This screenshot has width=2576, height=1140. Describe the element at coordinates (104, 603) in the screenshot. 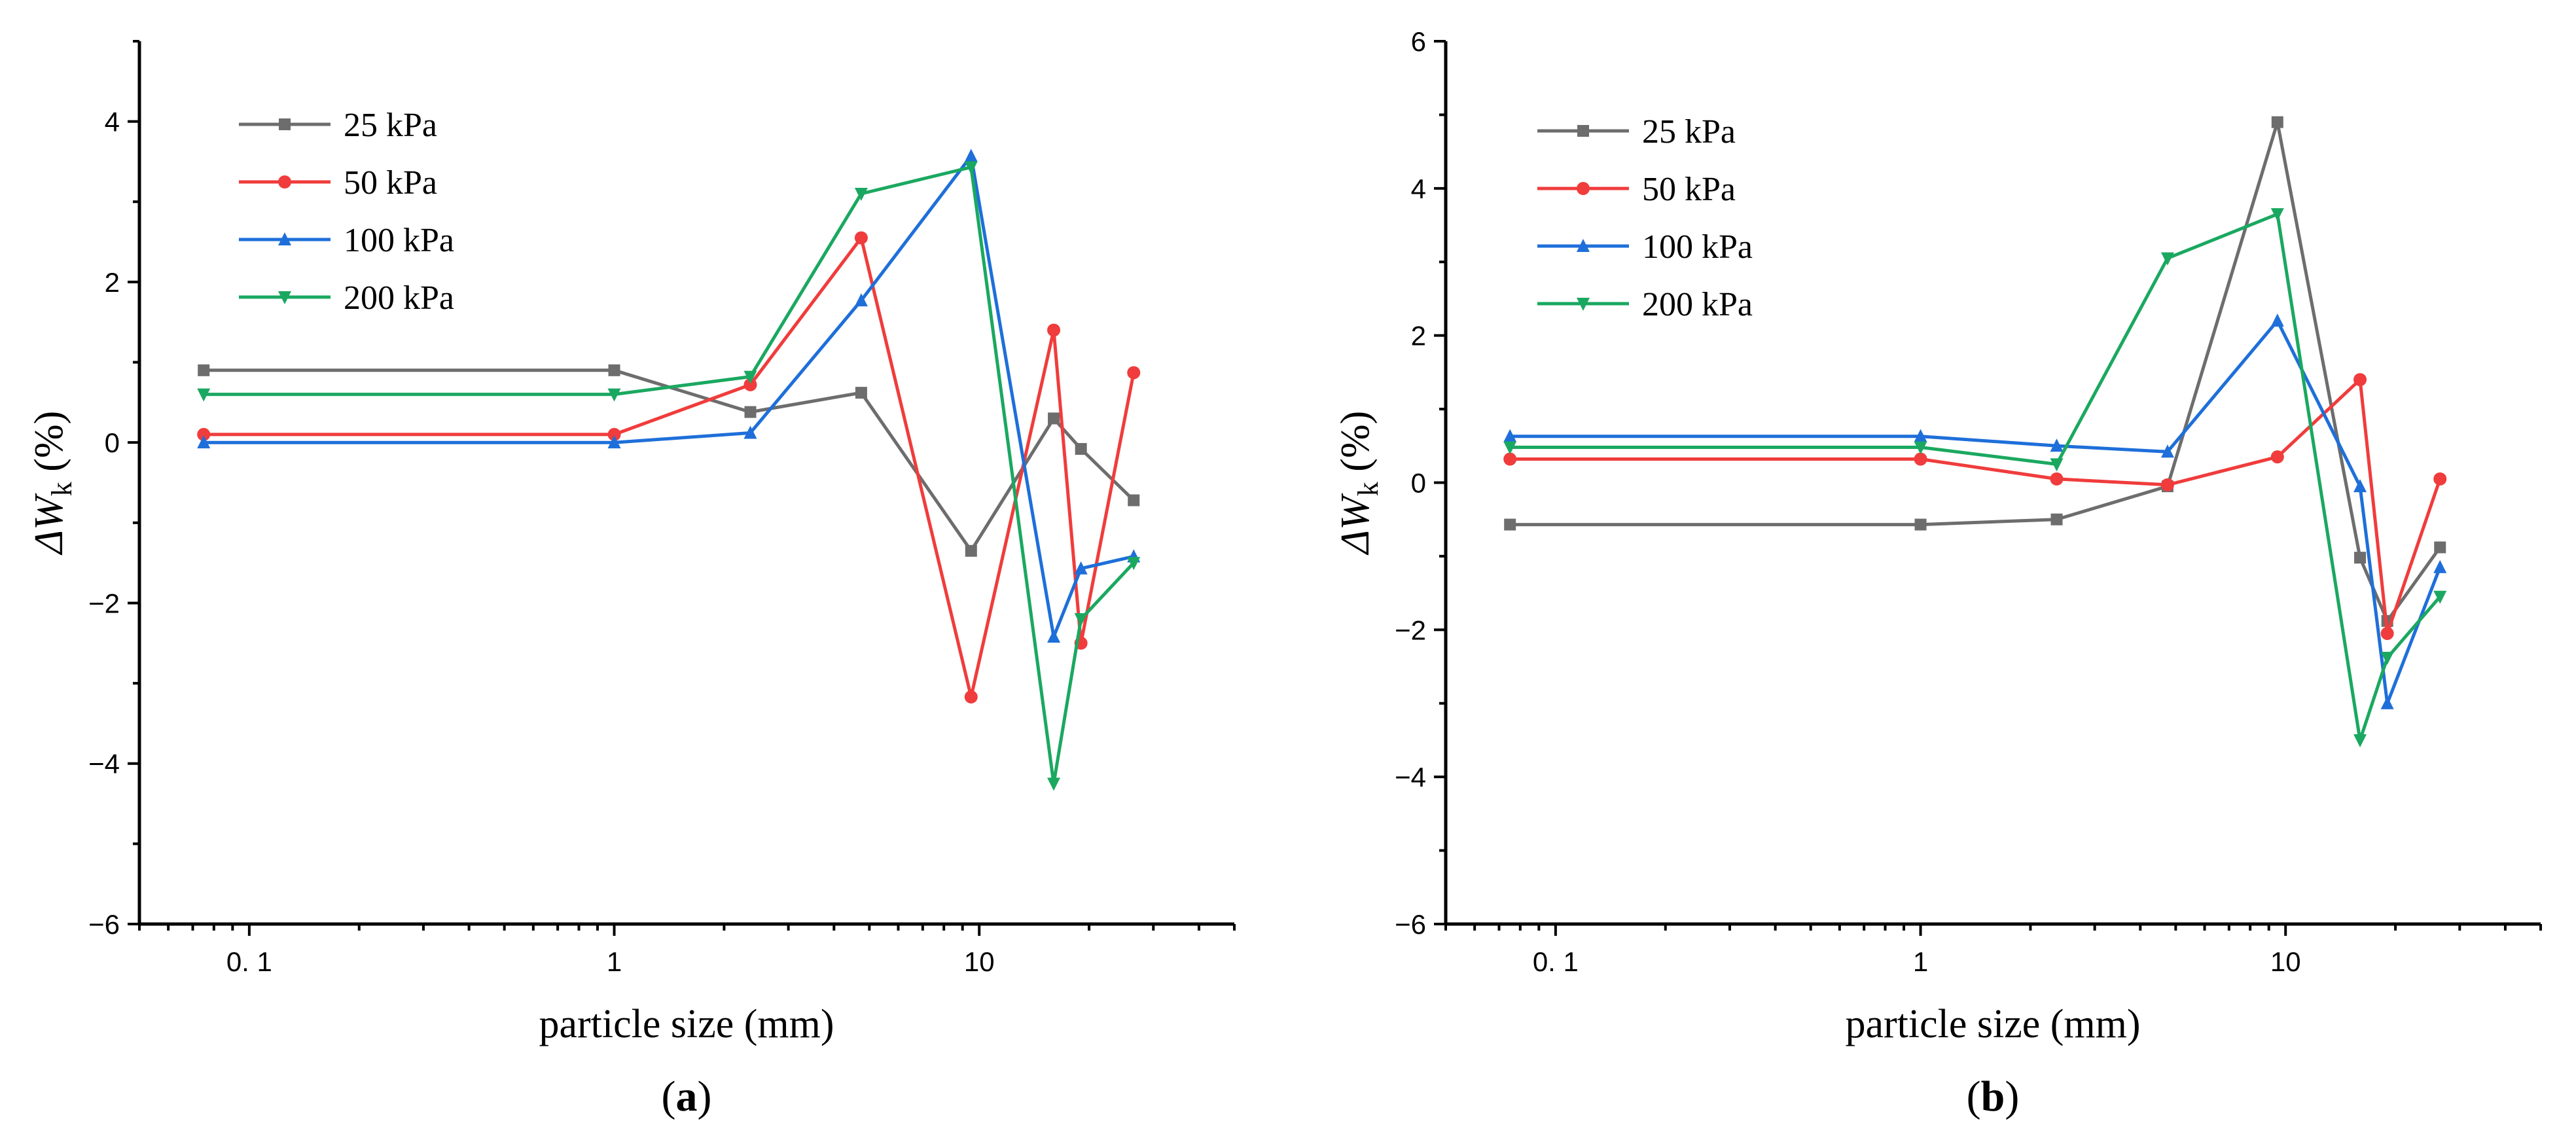

I see `y-tick-label-a: −2` at that location.